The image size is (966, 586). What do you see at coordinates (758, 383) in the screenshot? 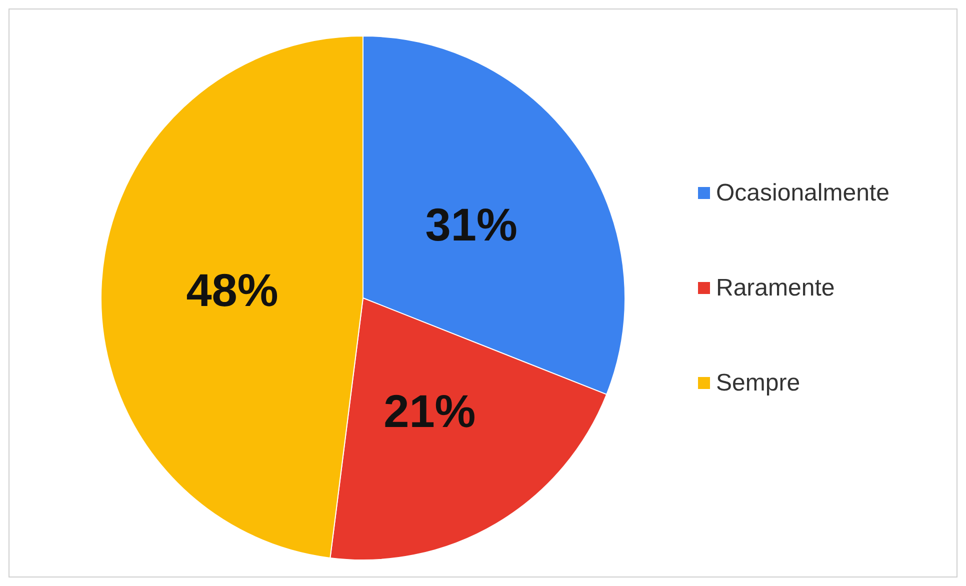
I see `legend-label: Sempre` at bounding box center [758, 383].